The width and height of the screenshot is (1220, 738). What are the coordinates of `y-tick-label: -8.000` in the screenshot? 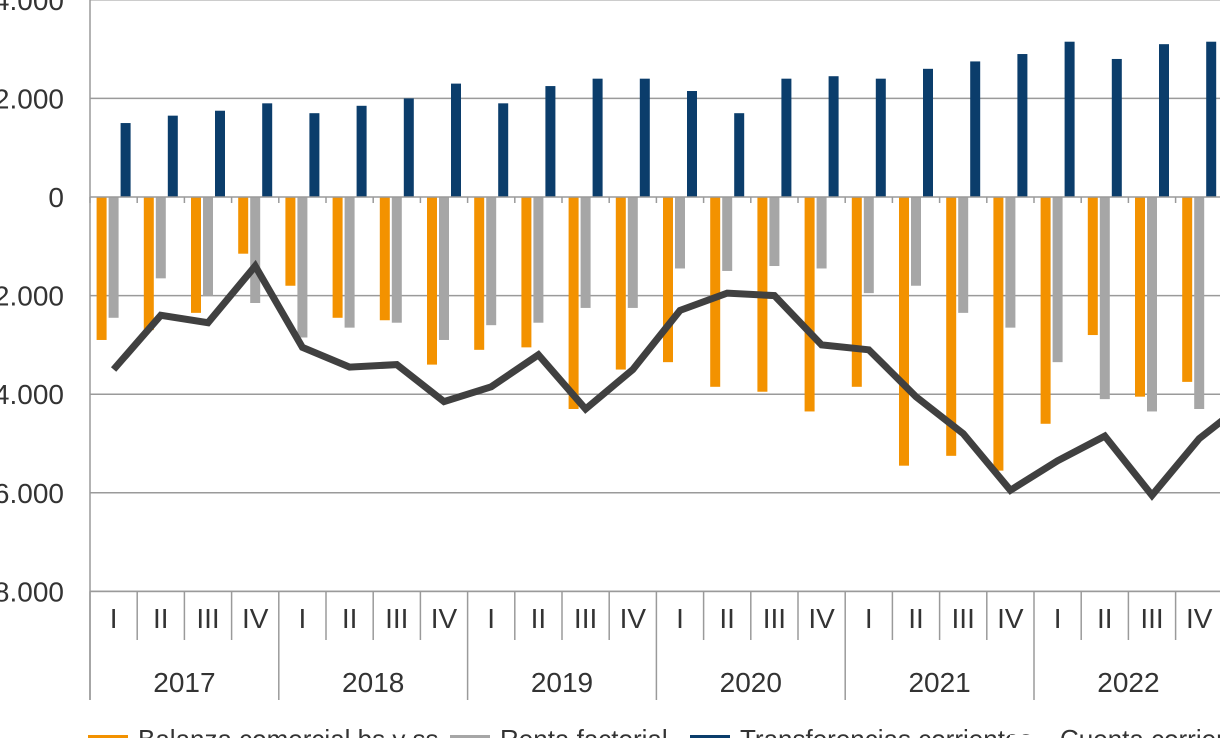 It's located at (32, 591).